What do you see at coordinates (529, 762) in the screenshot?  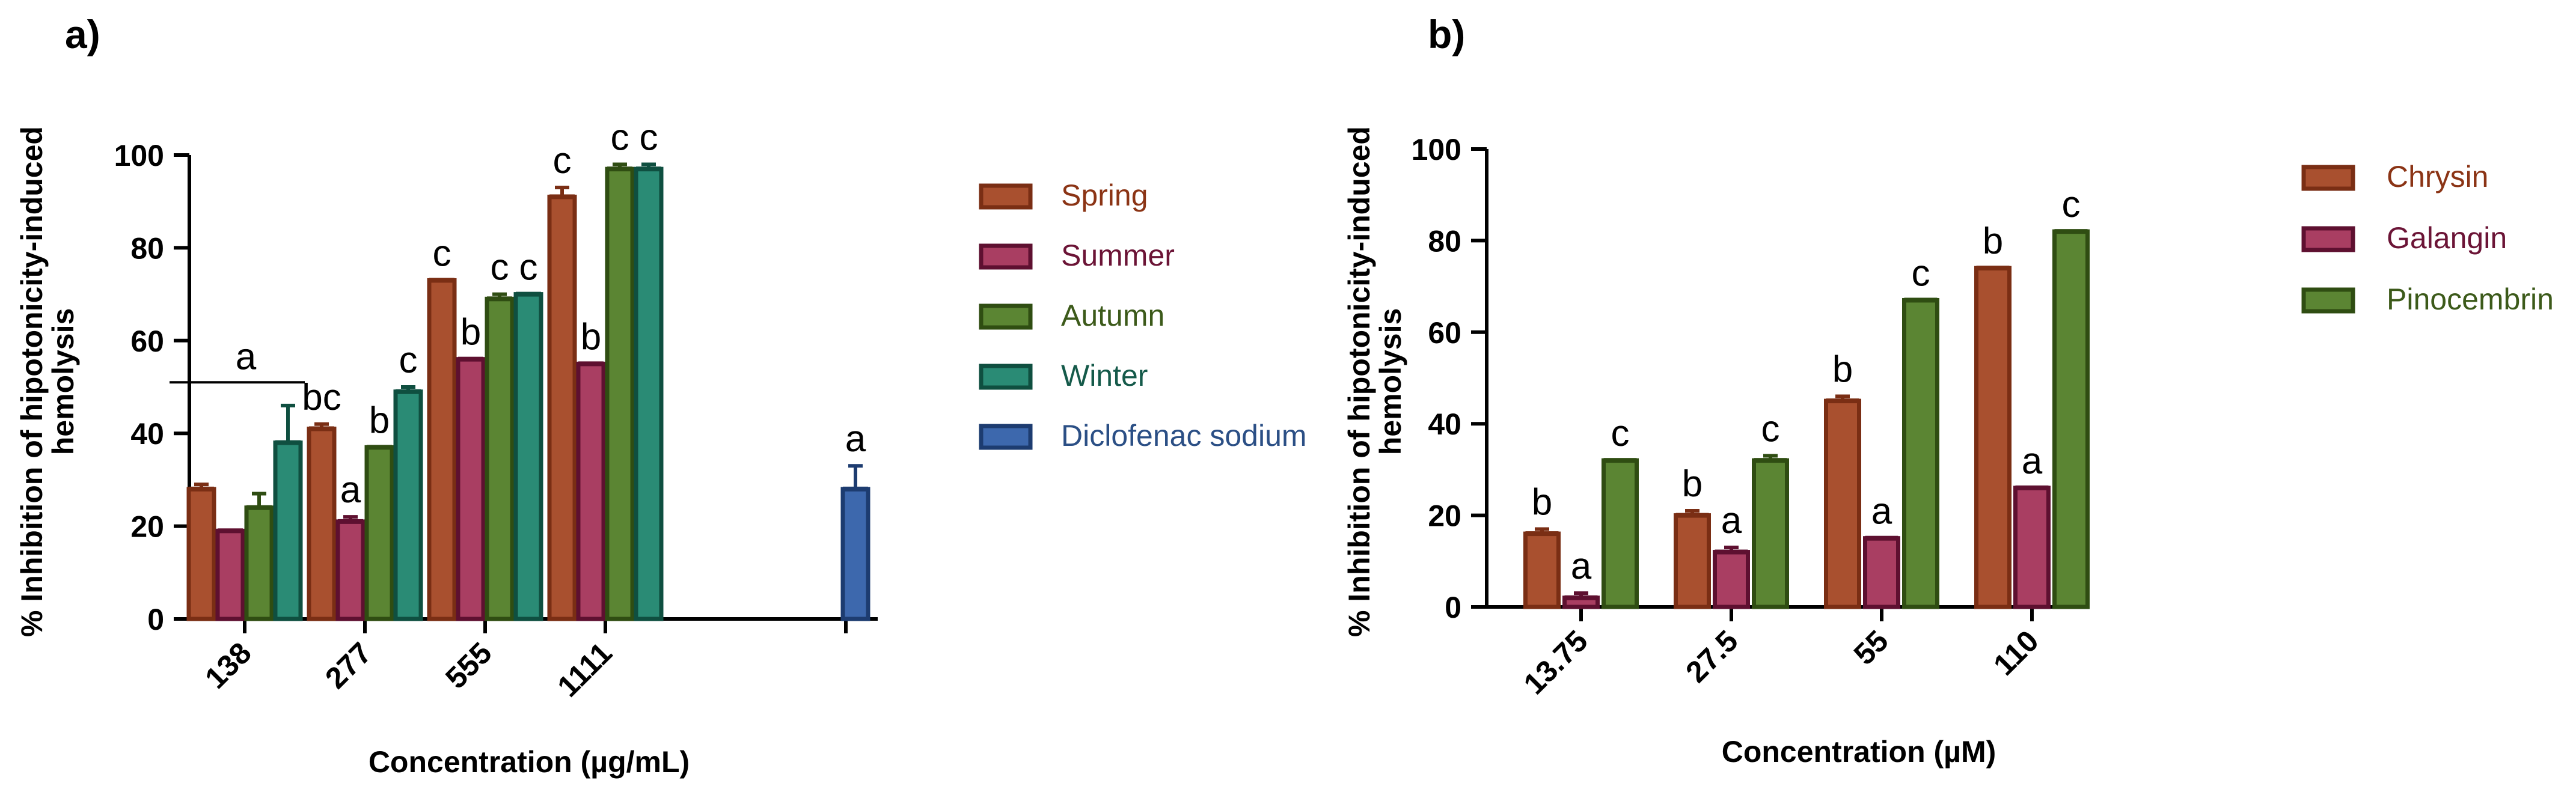 I see `x-axis-title: Concentration (µg/mL)` at bounding box center [529, 762].